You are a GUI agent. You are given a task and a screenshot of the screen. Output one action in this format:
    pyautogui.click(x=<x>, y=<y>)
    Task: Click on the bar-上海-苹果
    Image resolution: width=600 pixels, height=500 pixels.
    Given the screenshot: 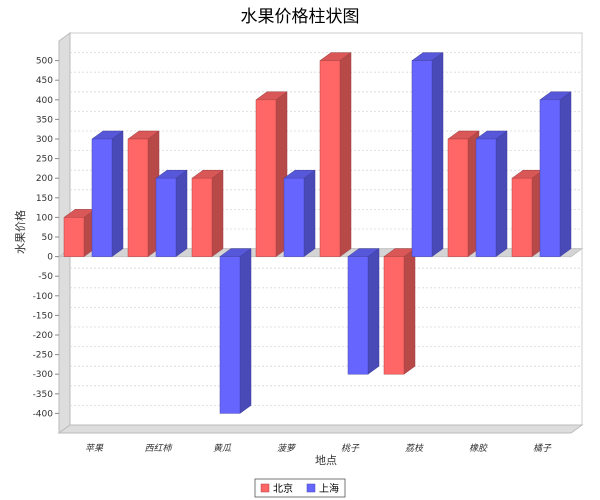 What is the action you would take?
    pyautogui.click(x=107, y=194)
    